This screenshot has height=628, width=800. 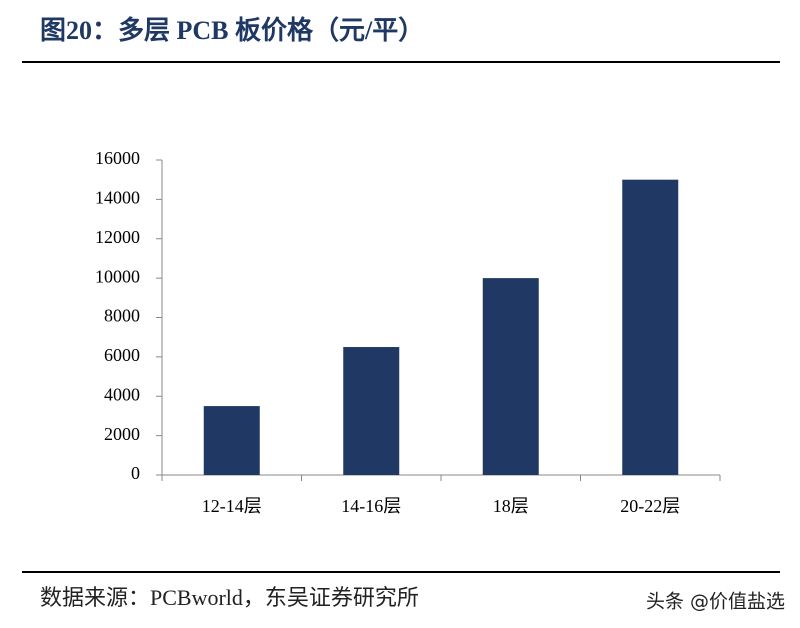 I want to click on x-tick-label: 12-14层, so click(x=232, y=506).